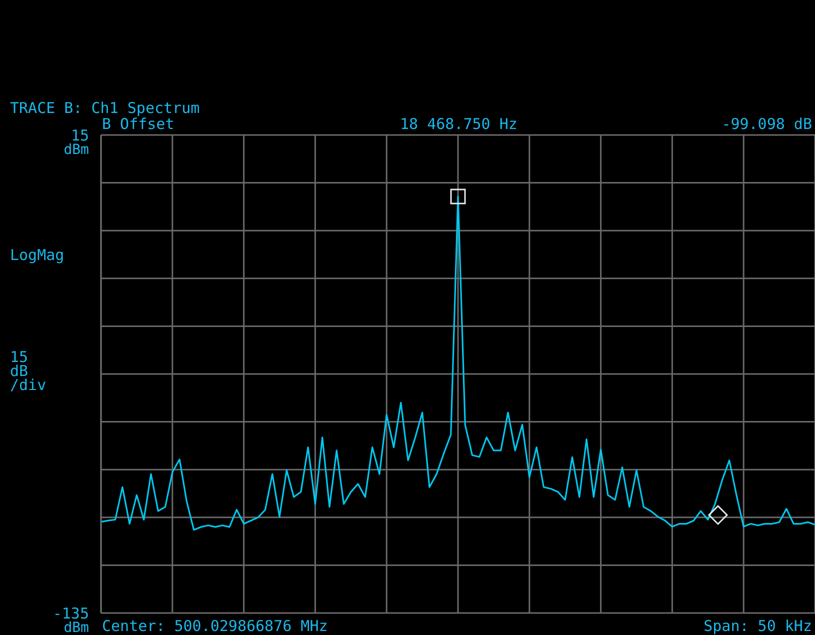 Image resolution: width=815 pixels, height=635 pixels. What do you see at coordinates (28, 371) in the screenshot?
I see `text: 15 dB /div` at bounding box center [28, 371].